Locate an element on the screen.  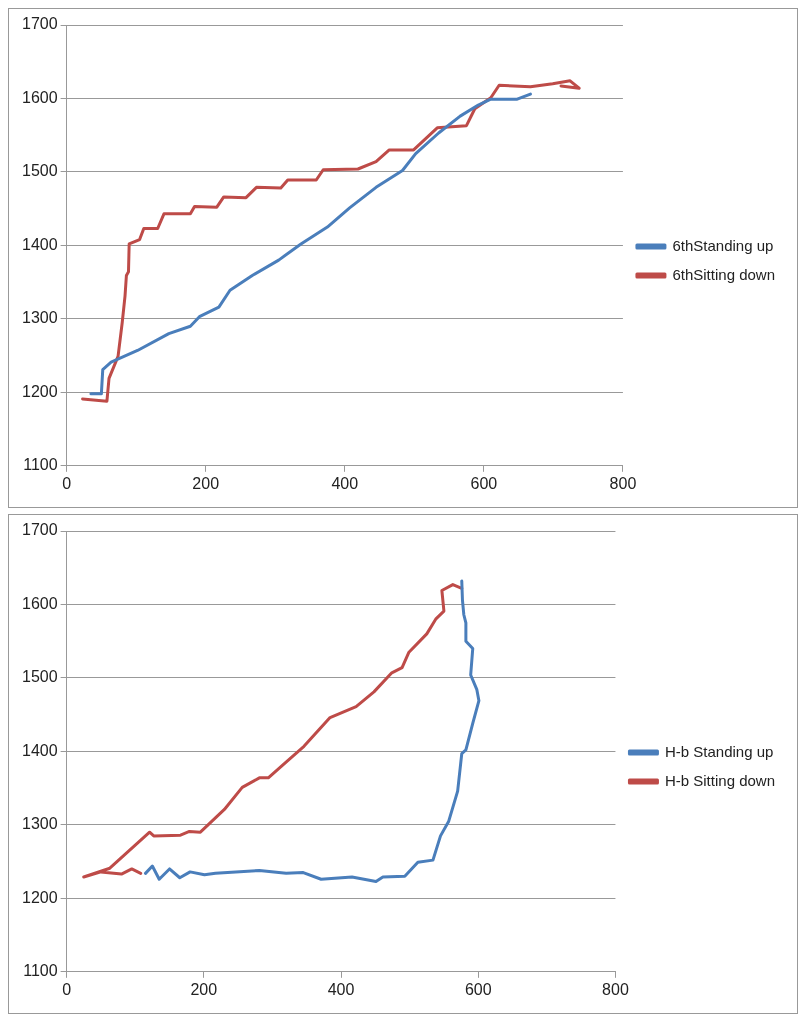
legend-label: H-b Sitting down is located at coordinates (720, 780).